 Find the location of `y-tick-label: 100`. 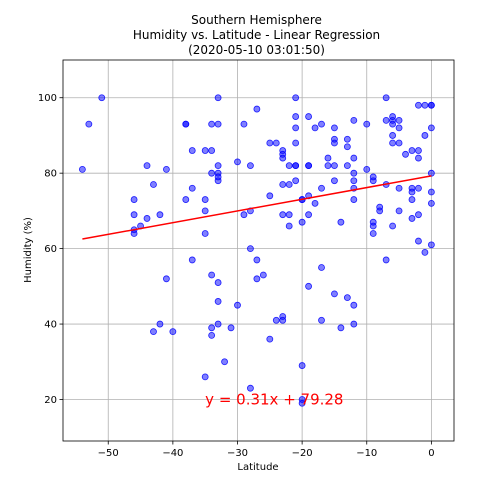

y-tick-label: 100 is located at coordinates (47, 98).